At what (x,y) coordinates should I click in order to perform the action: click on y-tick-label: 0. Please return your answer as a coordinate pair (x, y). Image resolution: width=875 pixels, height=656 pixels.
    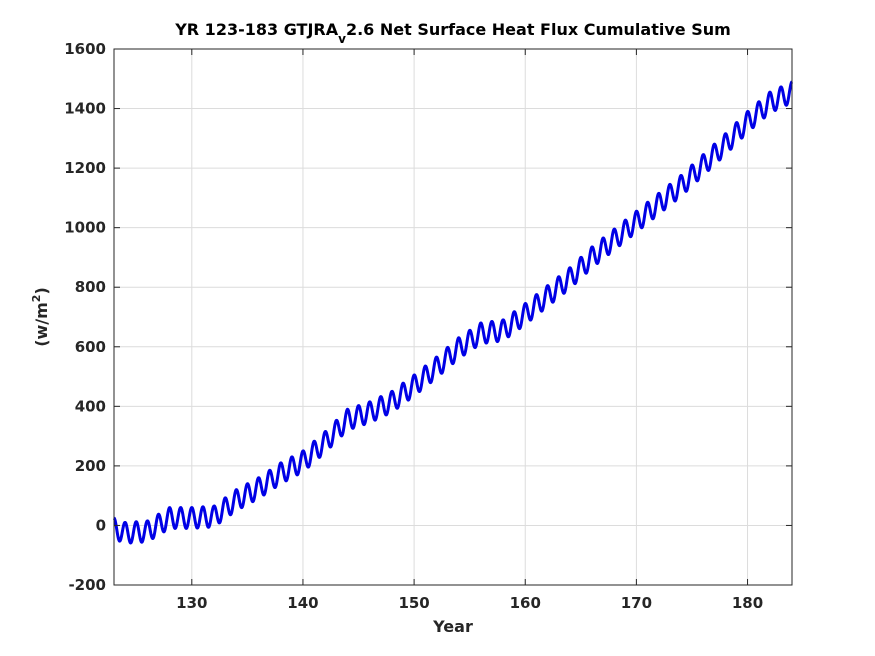
    Looking at the image, I should click on (101, 525).